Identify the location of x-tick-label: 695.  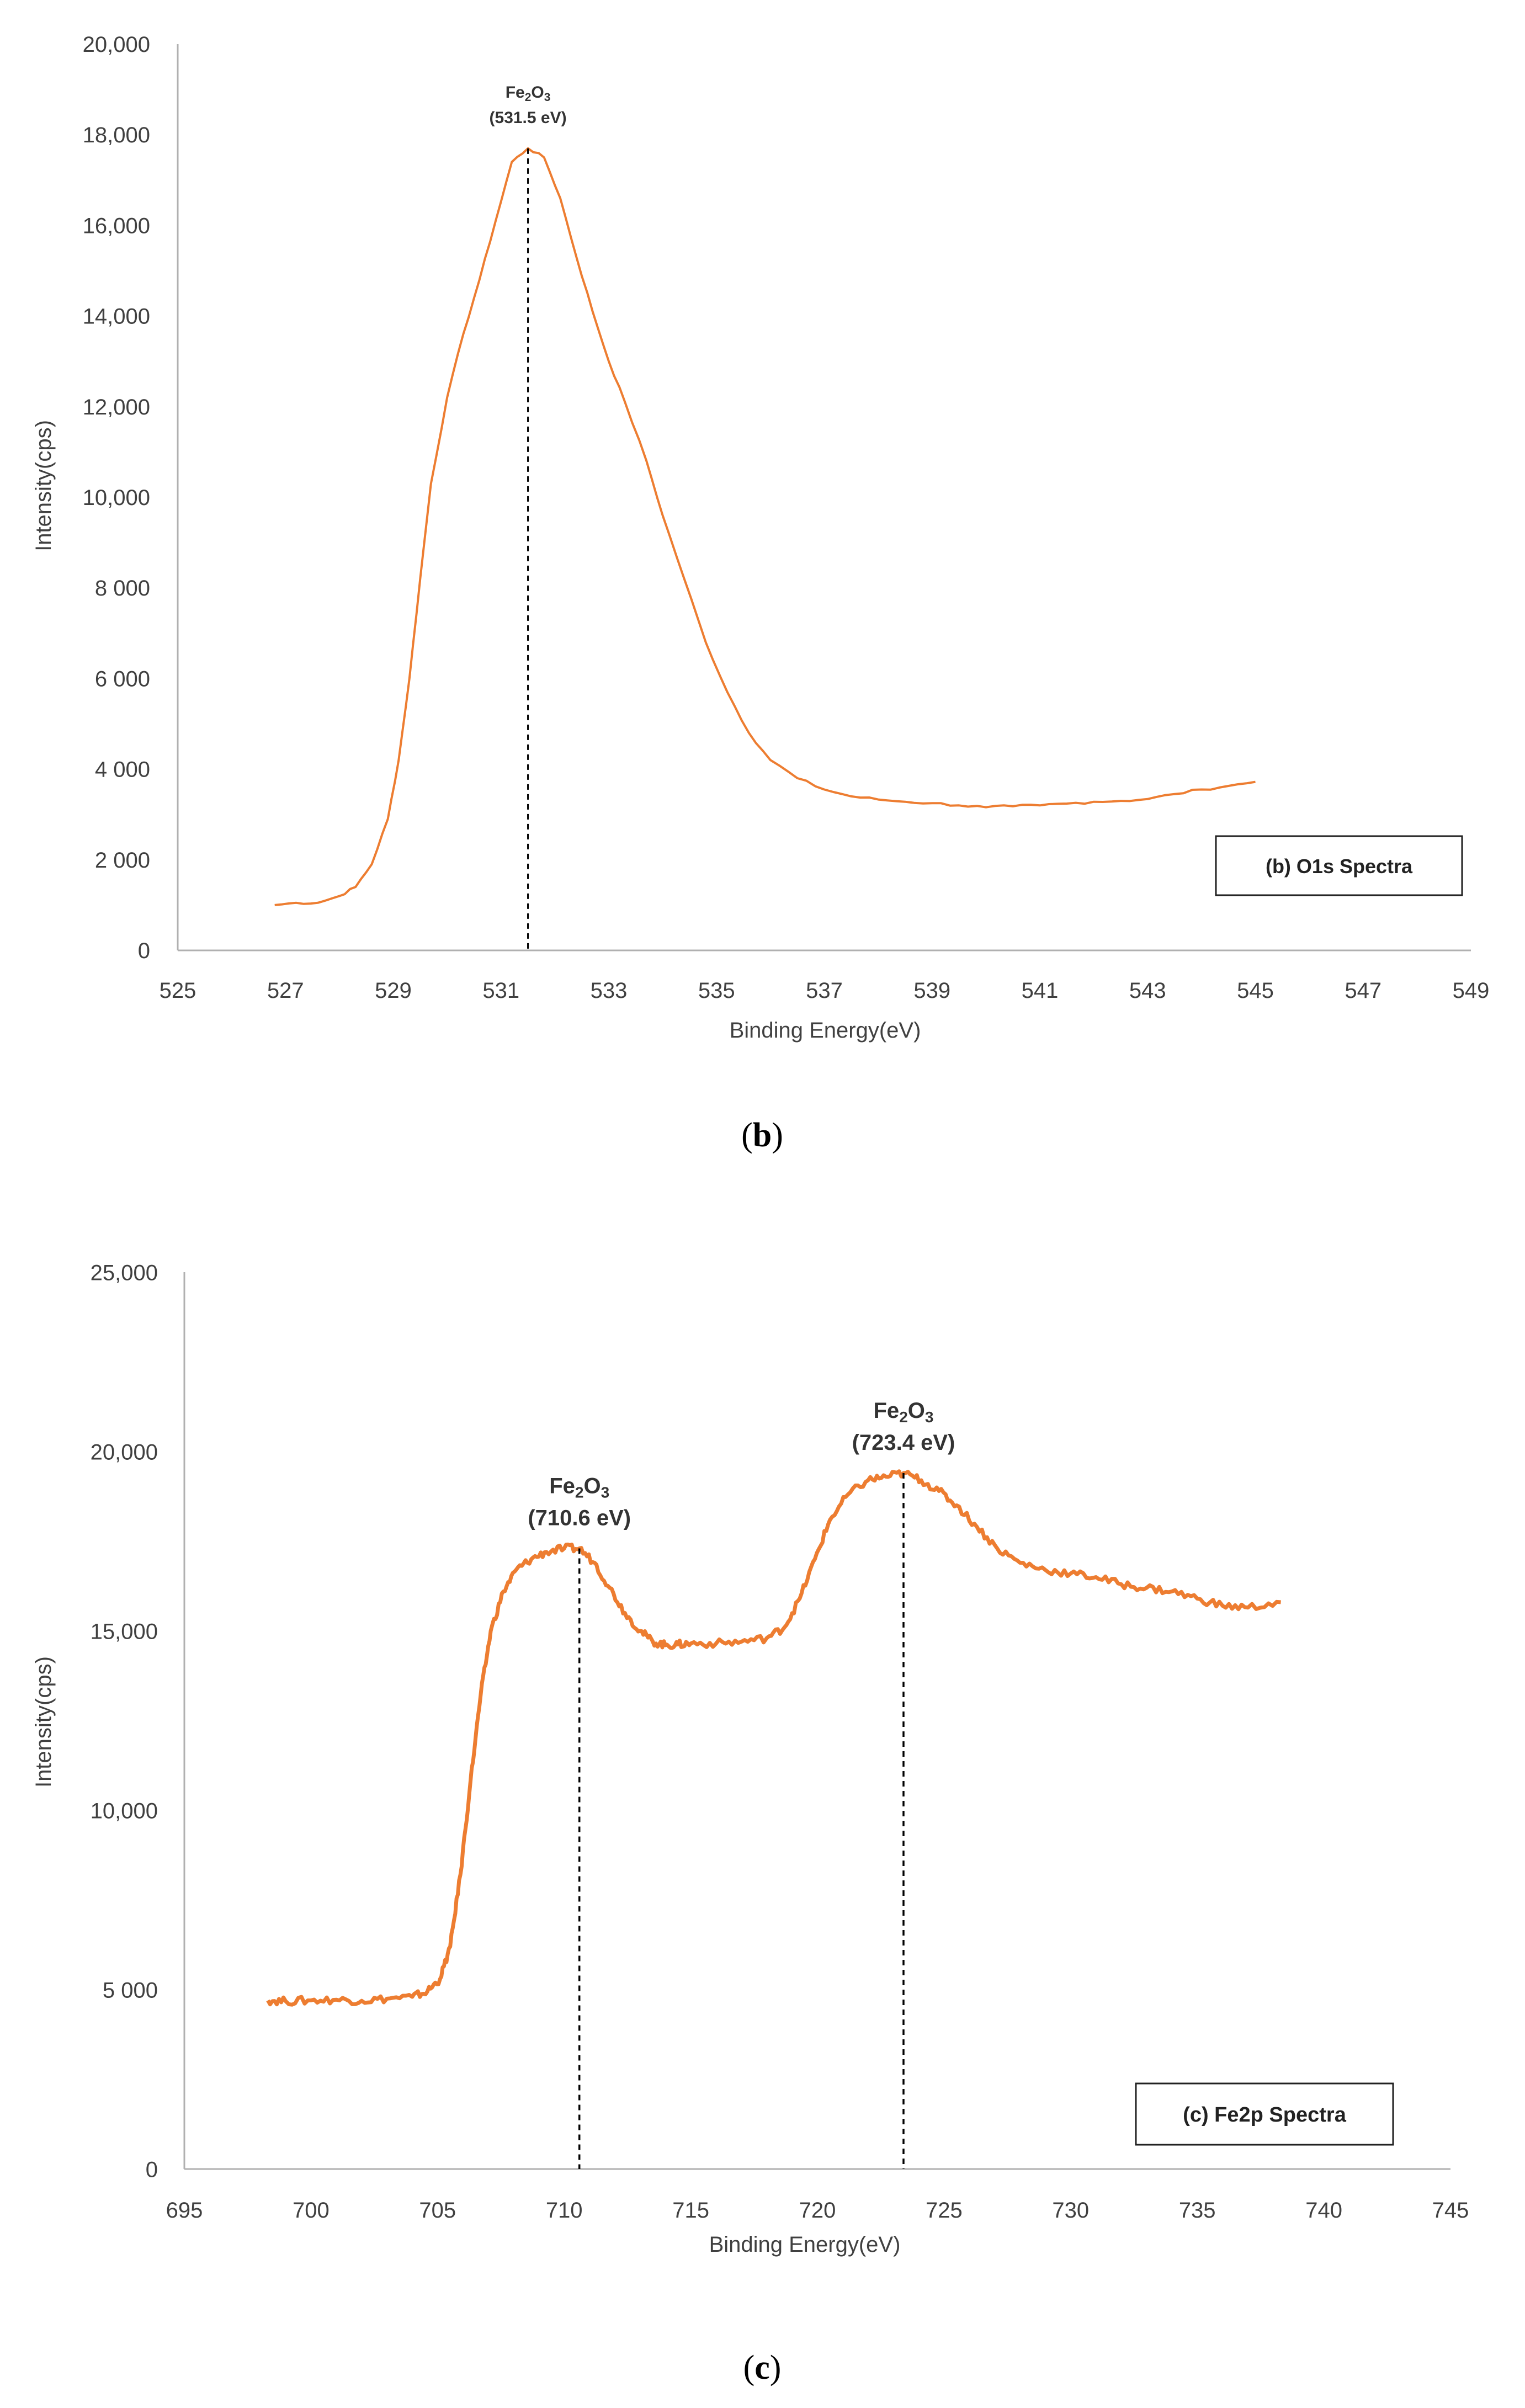
(184, 2210).